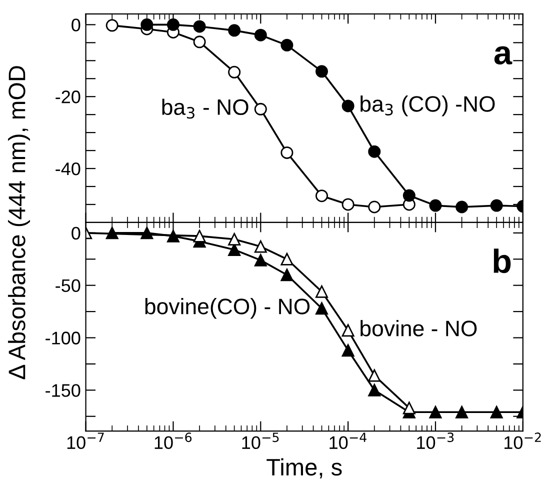 Image resolution: width=543 pixels, height=496 pixels. I want to click on y-tick-label: -100, so click(63, 338).